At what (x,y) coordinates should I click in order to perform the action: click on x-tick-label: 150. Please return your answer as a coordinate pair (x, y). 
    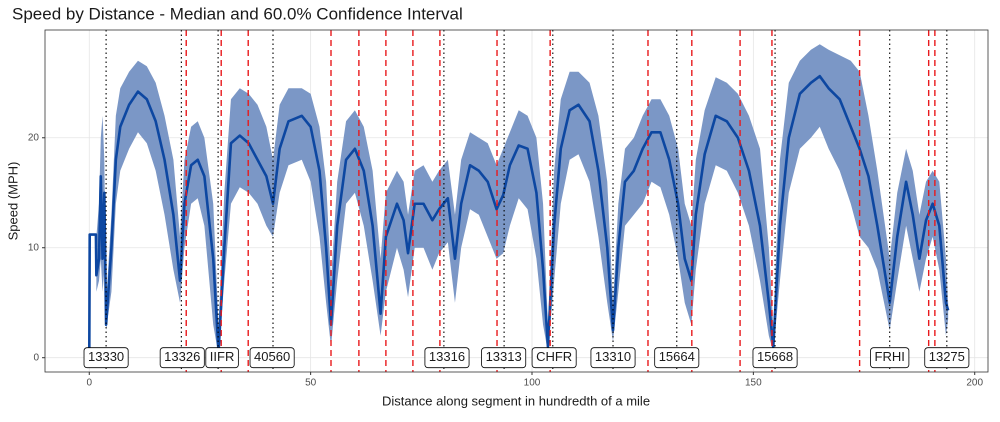
    Looking at the image, I should click on (753, 383).